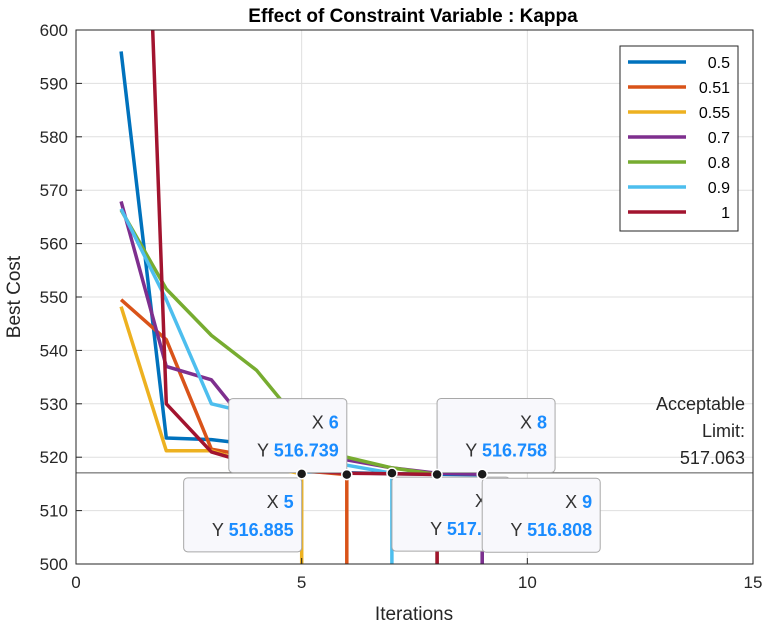  What do you see at coordinates (414, 614) in the screenshot?
I see `x-axis-title: Iterations` at bounding box center [414, 614].